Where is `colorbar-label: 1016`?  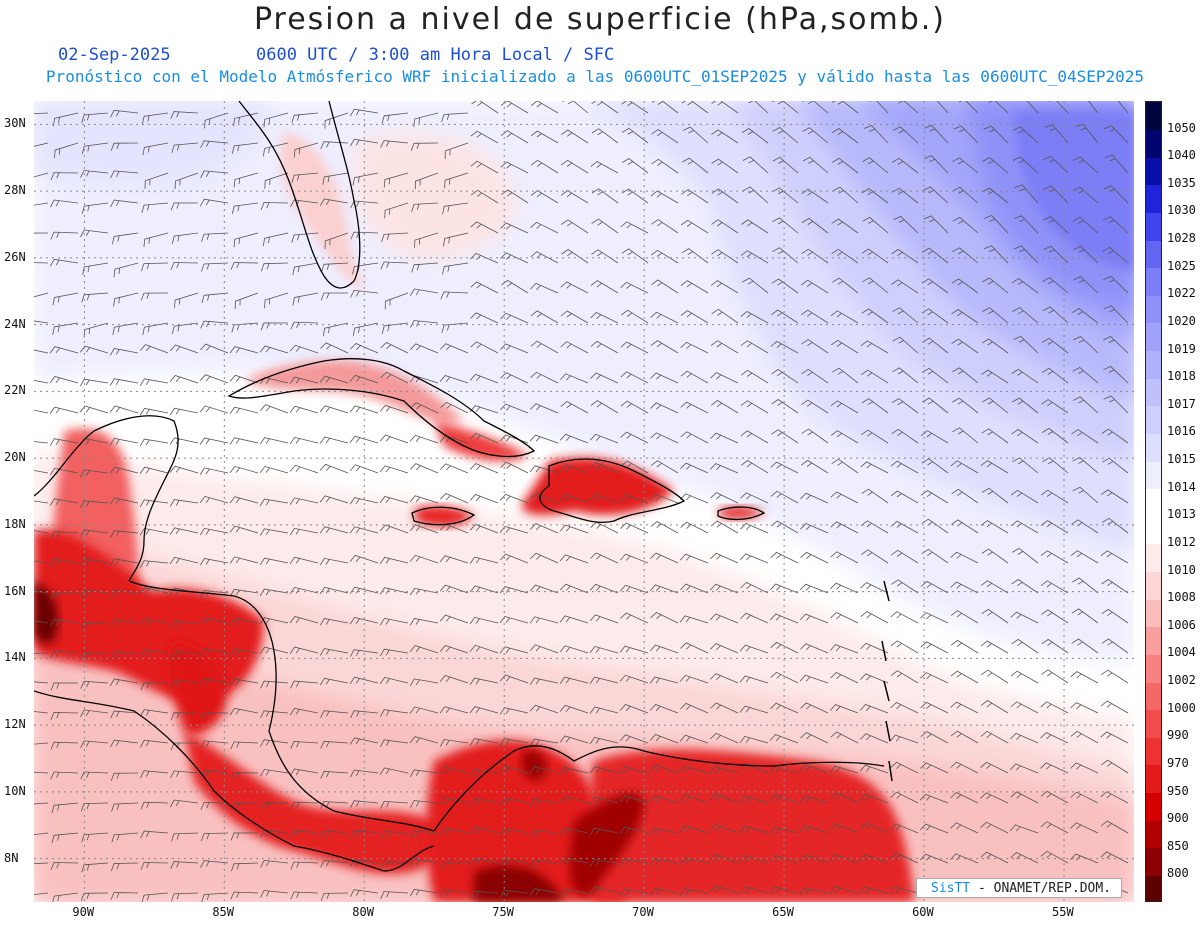 colorbar-label: 1016 is located at coordinates (1181, 431).